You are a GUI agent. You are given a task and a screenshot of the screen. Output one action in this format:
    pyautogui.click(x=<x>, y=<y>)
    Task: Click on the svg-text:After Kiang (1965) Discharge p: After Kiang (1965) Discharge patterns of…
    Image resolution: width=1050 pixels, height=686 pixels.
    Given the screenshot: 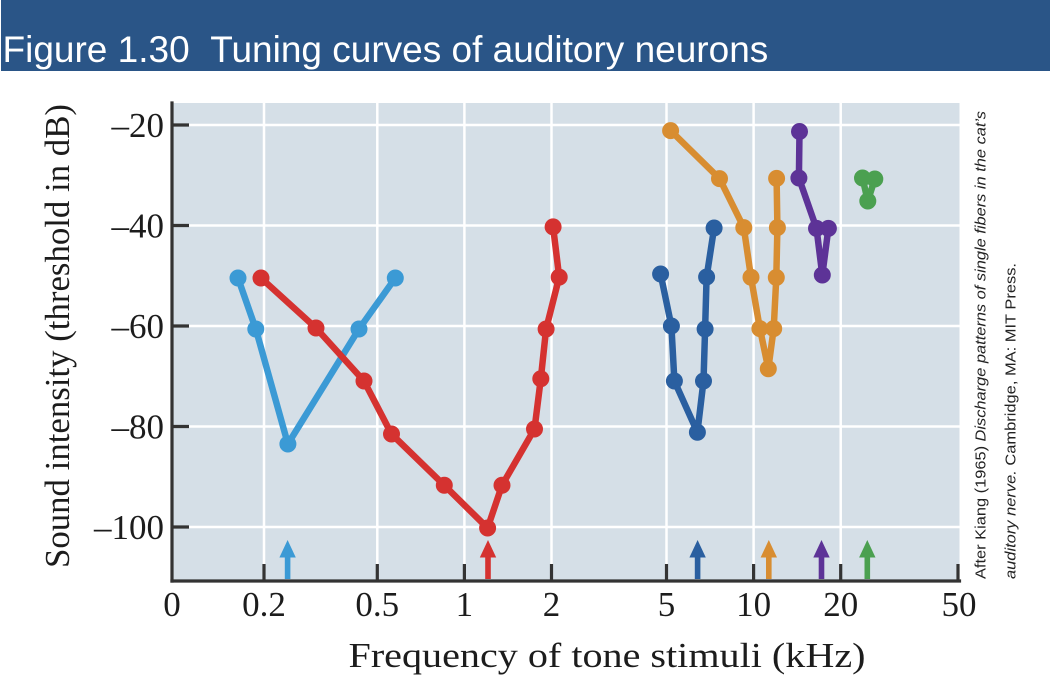 What is the action you would take?
    pyautogui.click(x=981, y=344)
    